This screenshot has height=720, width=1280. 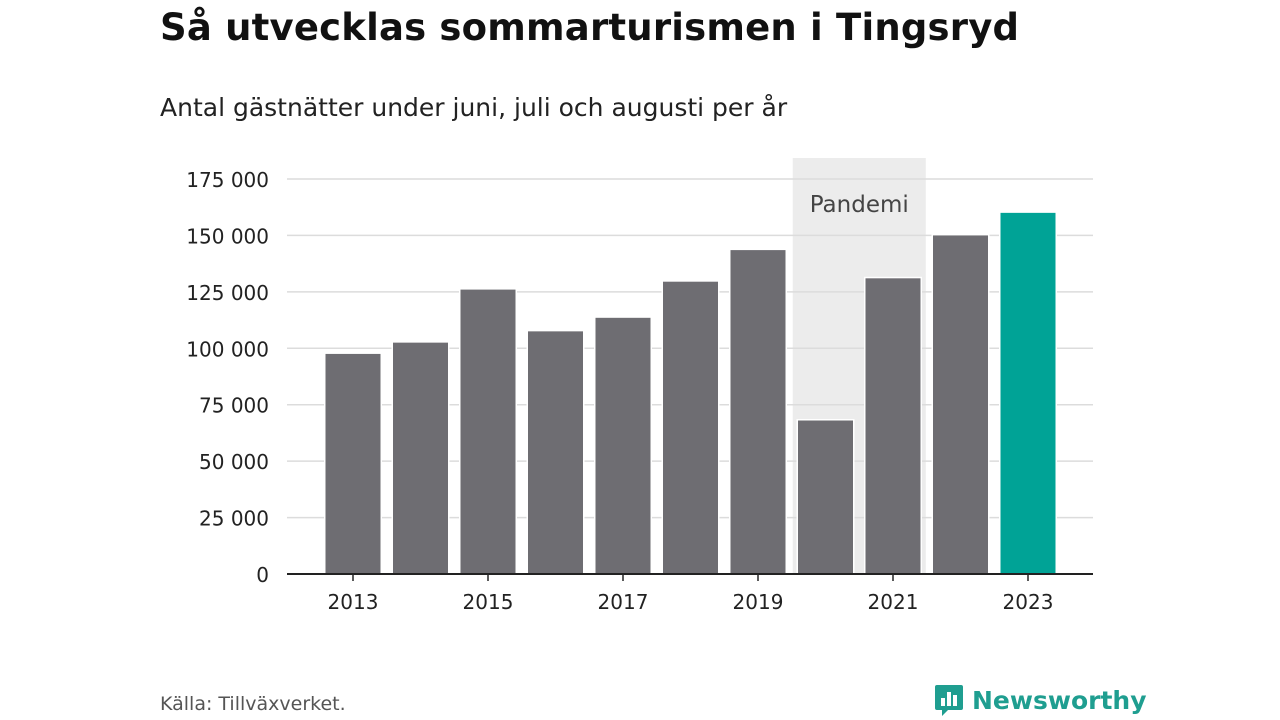 I want to click on x-tick-label: 2017, so click(x=623, y=602).